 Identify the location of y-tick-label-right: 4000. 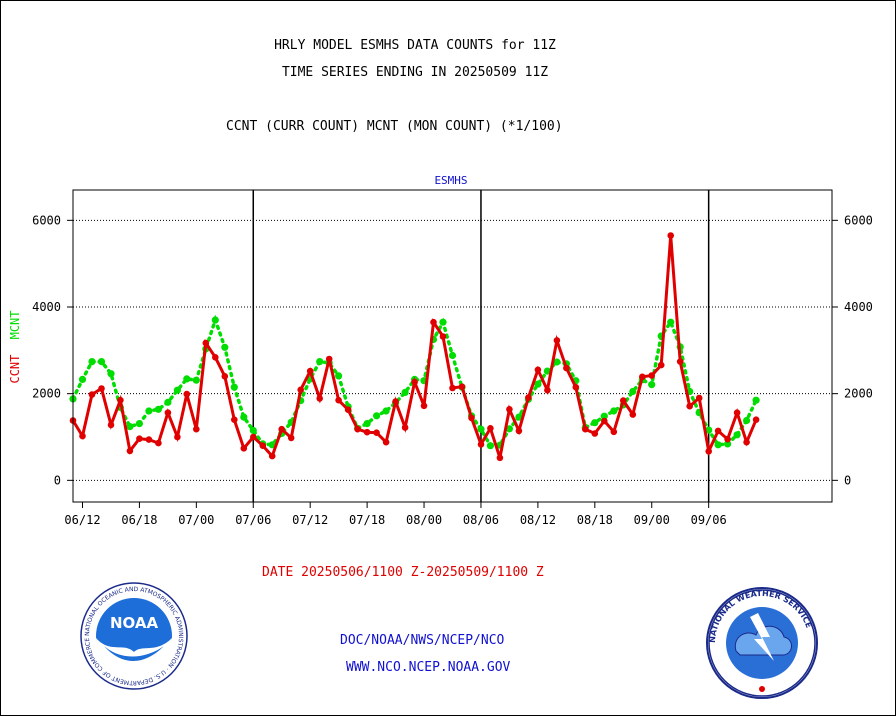
(858, 307).